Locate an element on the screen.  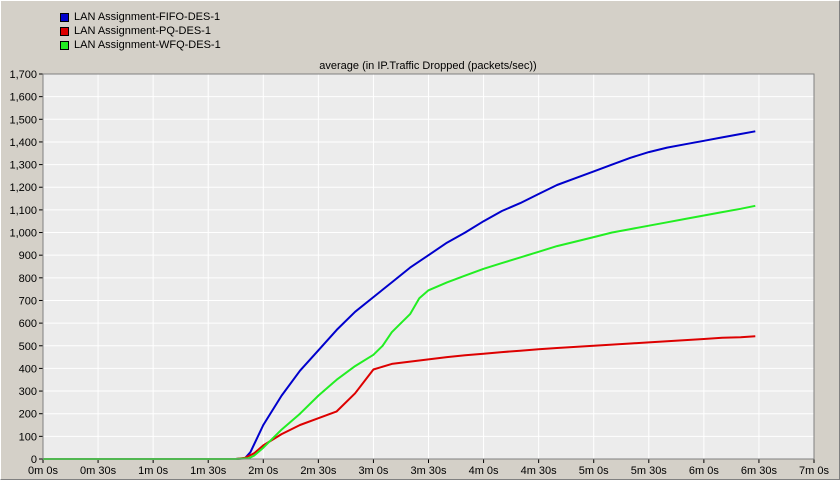
legend-label-pq: LAN Assignment-PQ-DES-1 is located at coordinates (142, 31).